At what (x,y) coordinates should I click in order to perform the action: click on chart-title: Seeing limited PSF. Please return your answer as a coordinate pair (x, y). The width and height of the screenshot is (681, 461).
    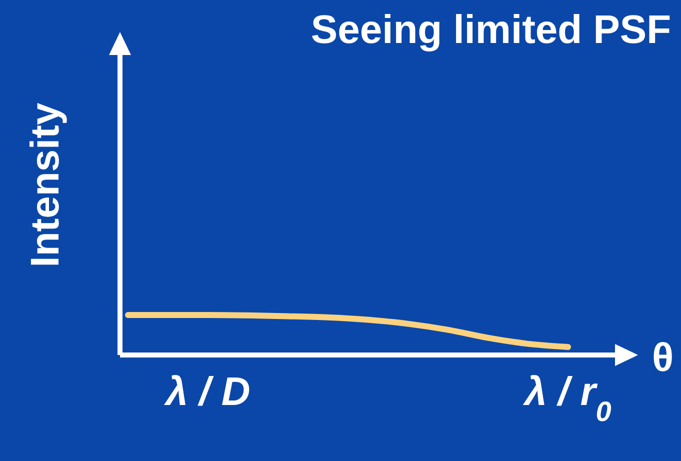
    Looking at the image, I should click on (490, 30).